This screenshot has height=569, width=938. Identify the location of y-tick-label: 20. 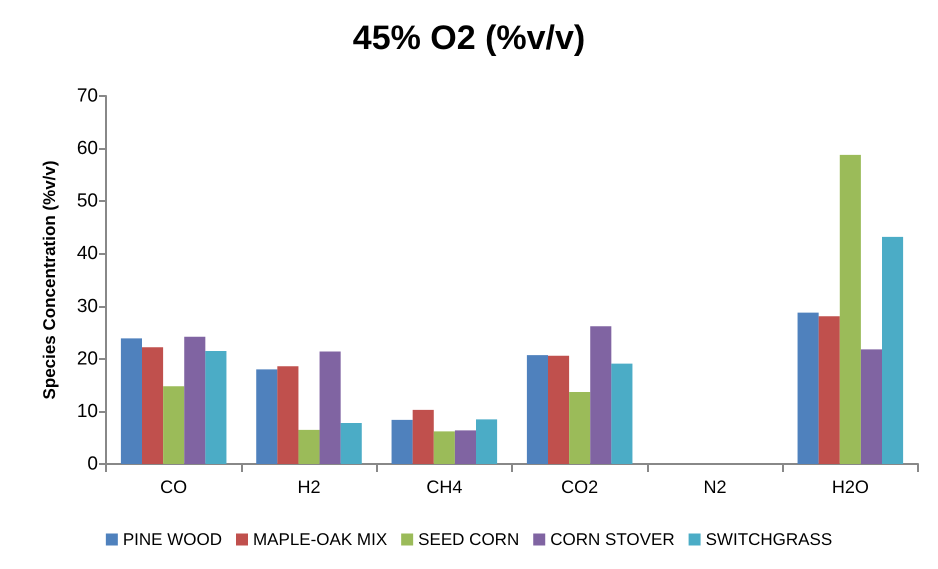
(87, 359).